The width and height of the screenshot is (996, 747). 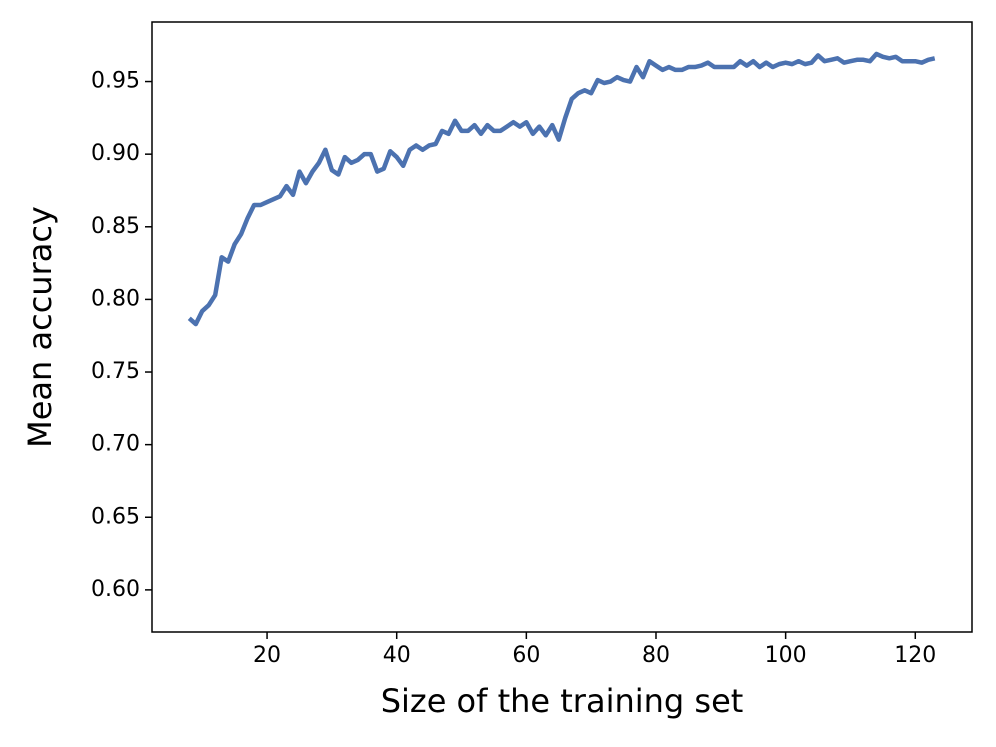 I want to click on x-tick-label: 20, so click(x=267, y=655).